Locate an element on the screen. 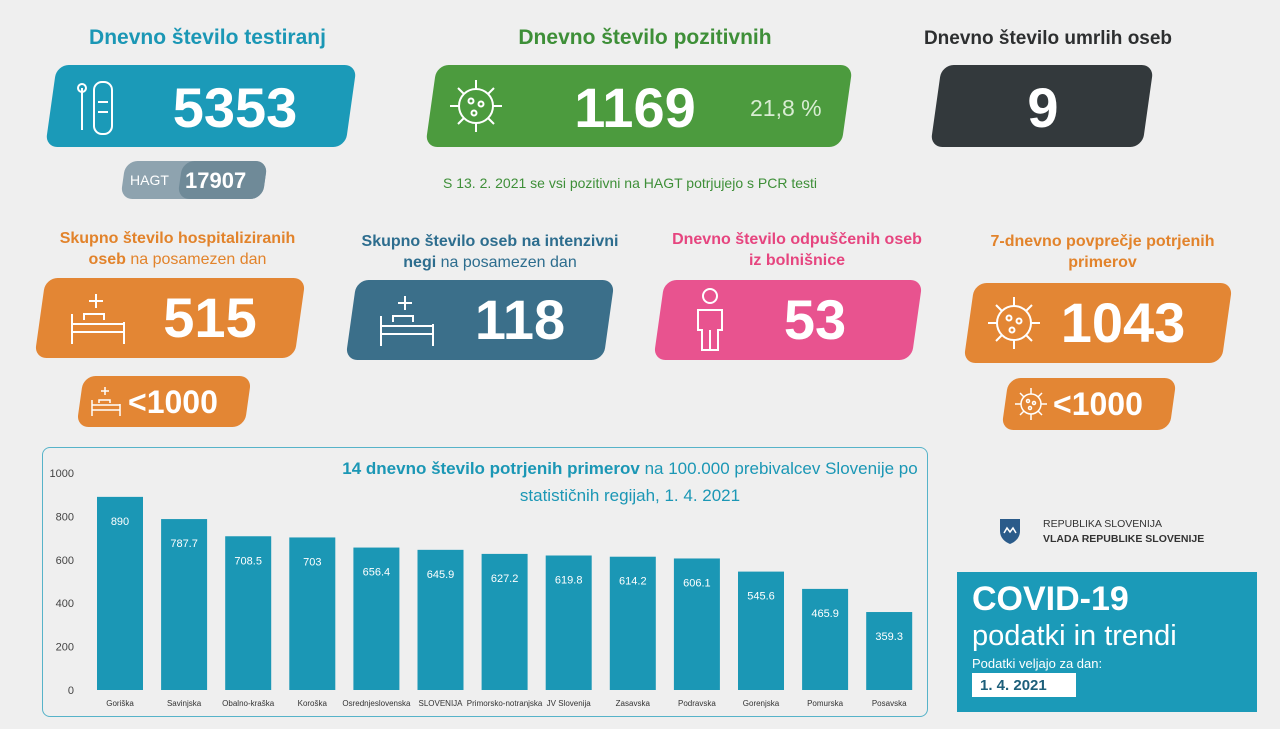 The image size is (1280, 729). bed-icon-small is located at coordinates (106, 401).